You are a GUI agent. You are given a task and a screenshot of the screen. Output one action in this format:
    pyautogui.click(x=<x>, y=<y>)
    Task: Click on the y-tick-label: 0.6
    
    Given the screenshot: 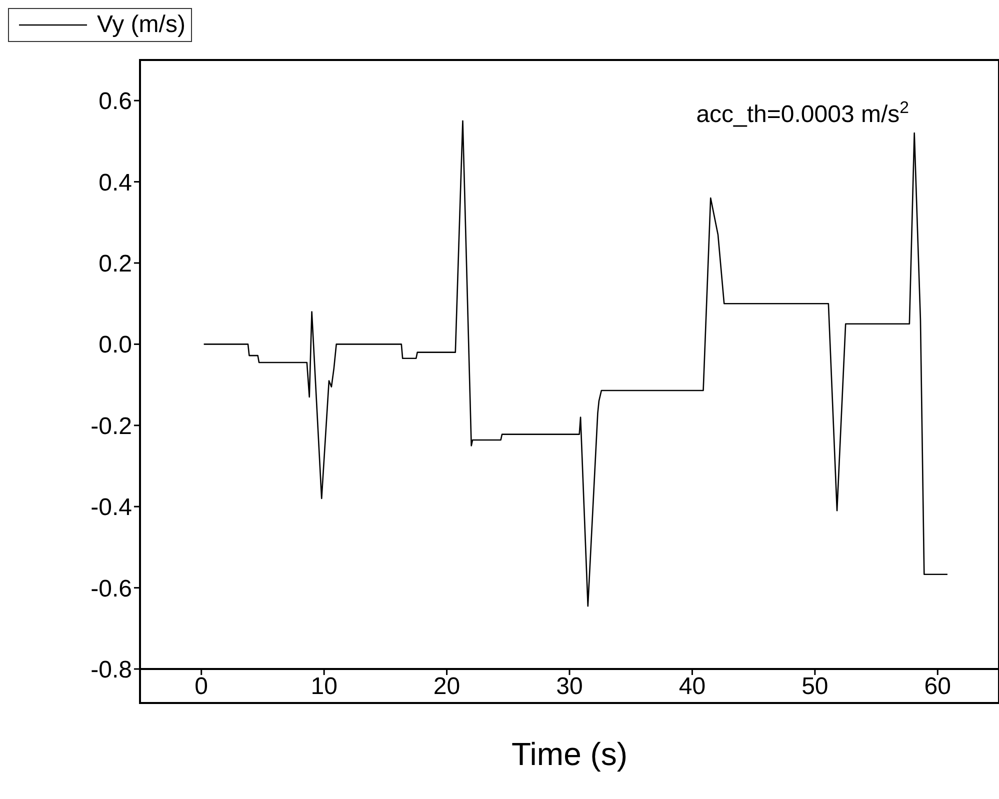 What is the action you would take?
    pyautogui.click(x=115, y=102)
    